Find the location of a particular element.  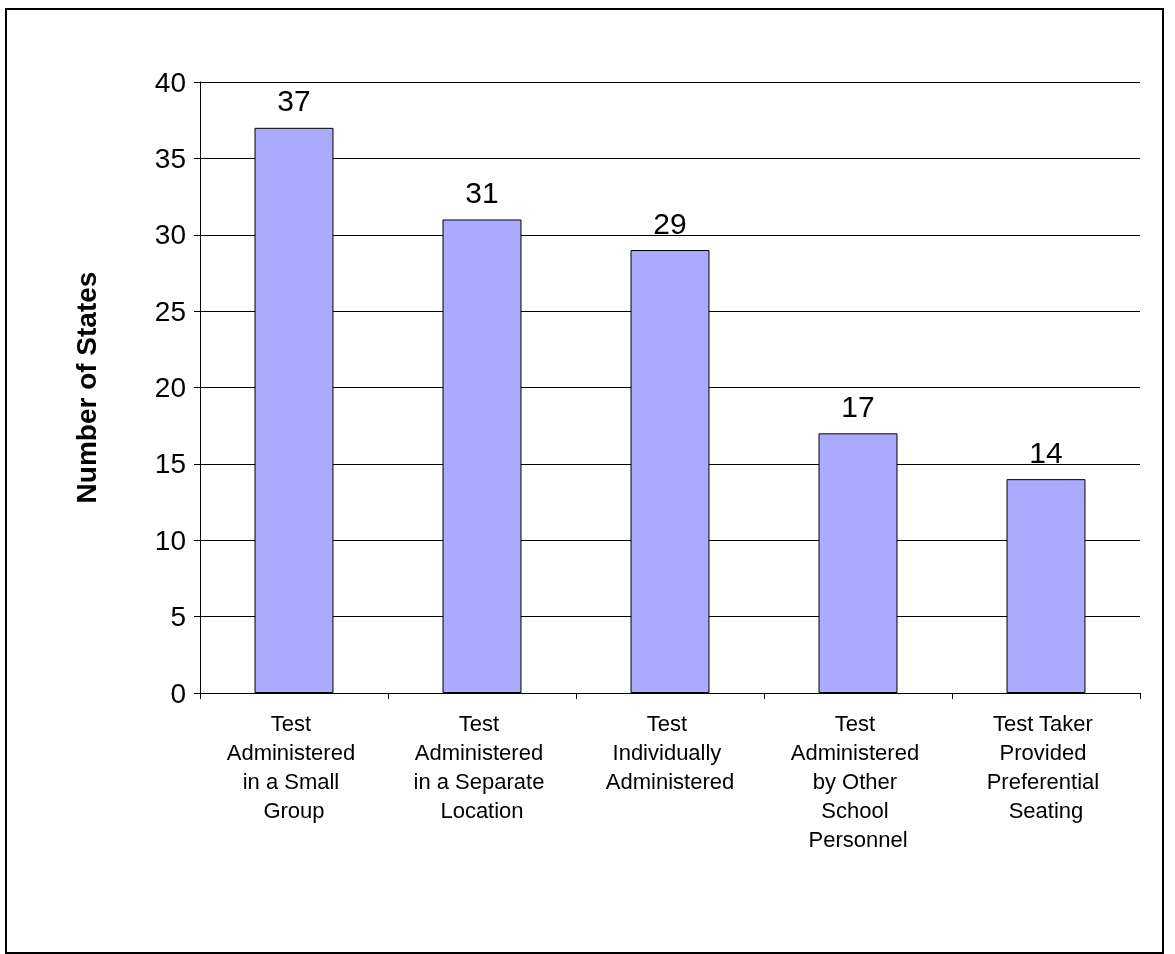

data-label: 31 is located at coordinates (482, 192).